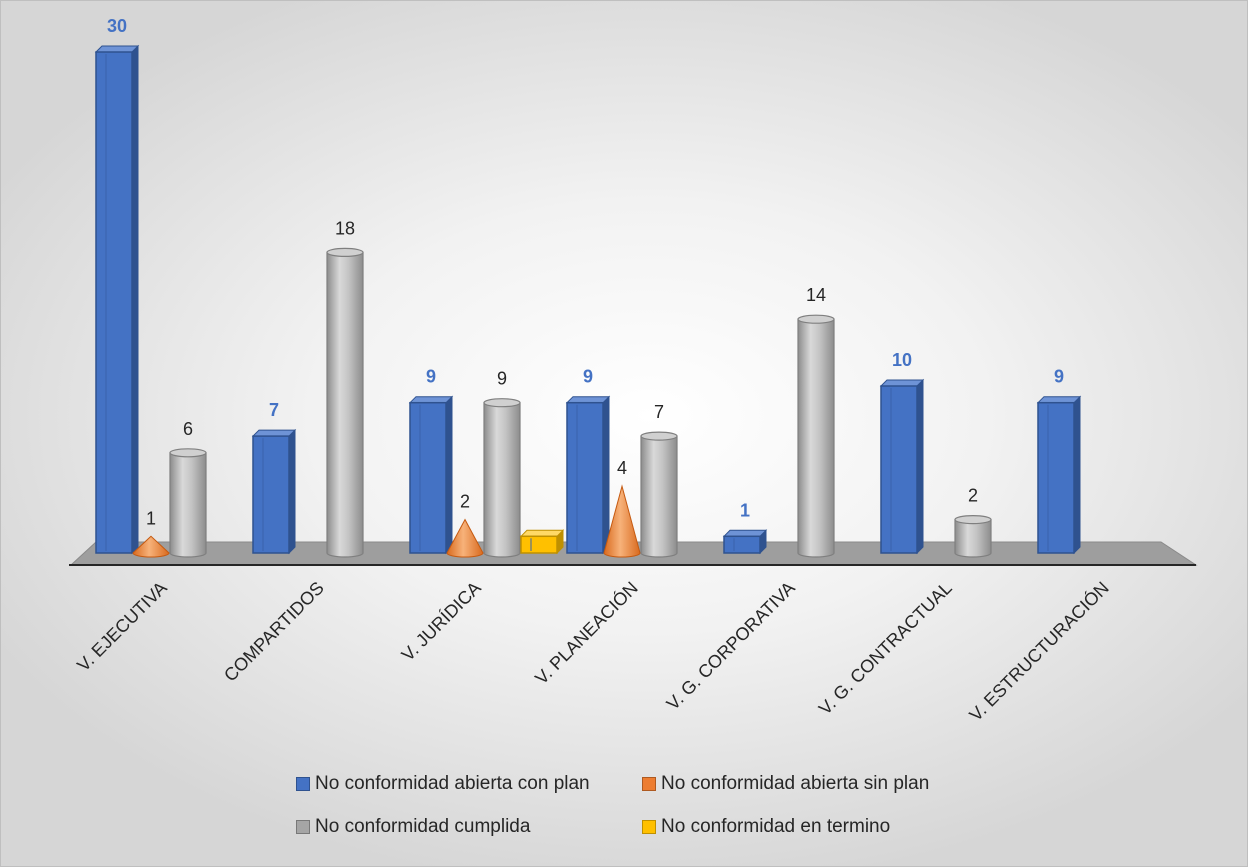 The height and width of the screenshot is (868, 1248). What do you see at coordinates (345, 228) in the screenshot?
I see `data-label-3-2: 18` at bounding box center [345, 228].